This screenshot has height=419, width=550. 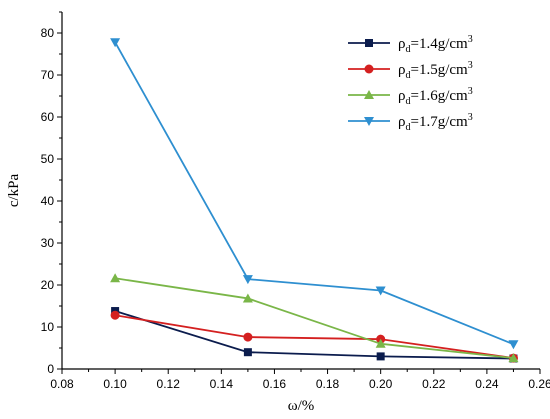 What do you see at coordinates (48, 33) in the screenshot?
I see `y-tick-label: 80` at bounding box center [48, 33].